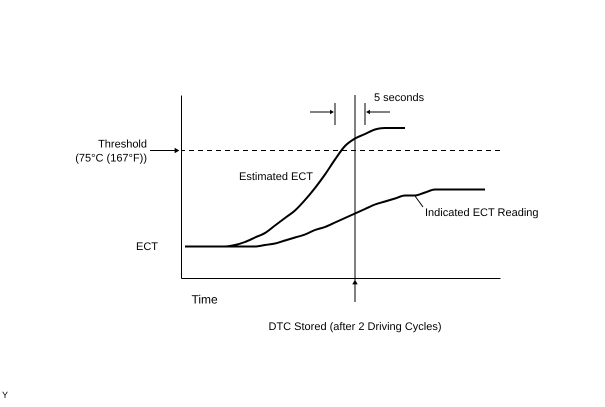  What do you see at coordinates (111, 151) in the screenshot?
I see `ref-line-label: Threshold (75°C (167°F))` at bounding box center [111, 151].